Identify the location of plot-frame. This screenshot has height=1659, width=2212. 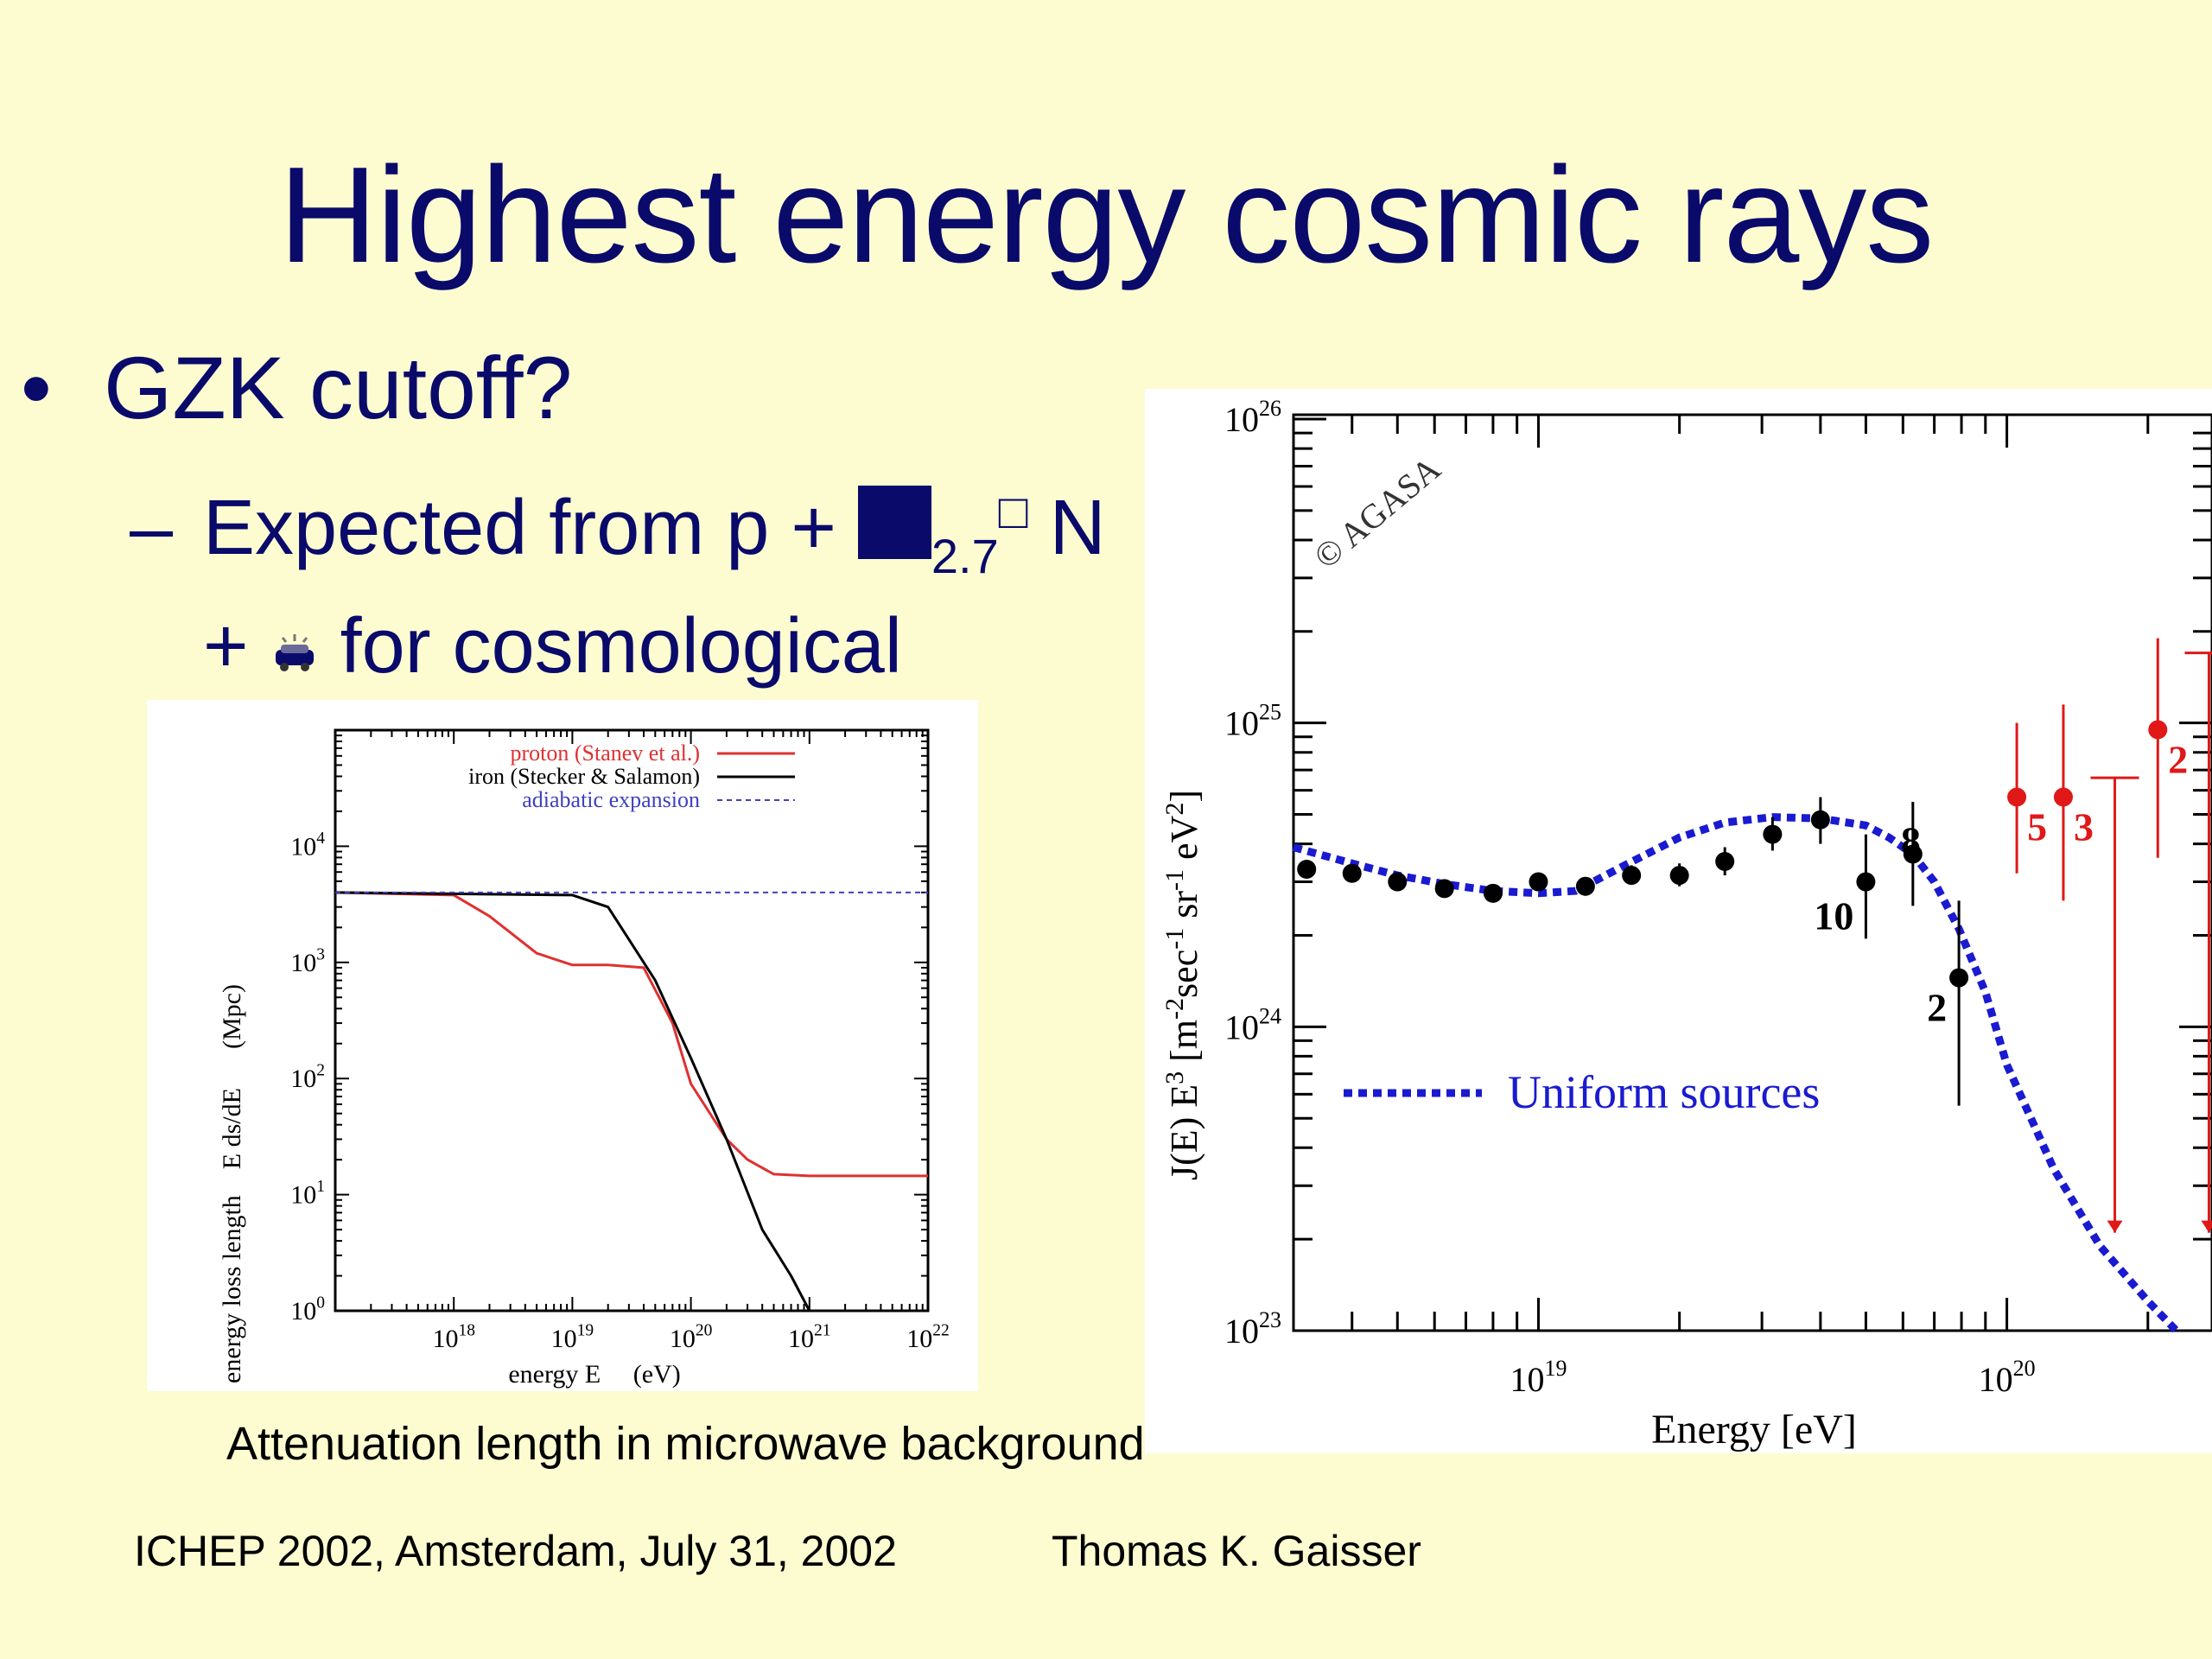
(632, 1021).